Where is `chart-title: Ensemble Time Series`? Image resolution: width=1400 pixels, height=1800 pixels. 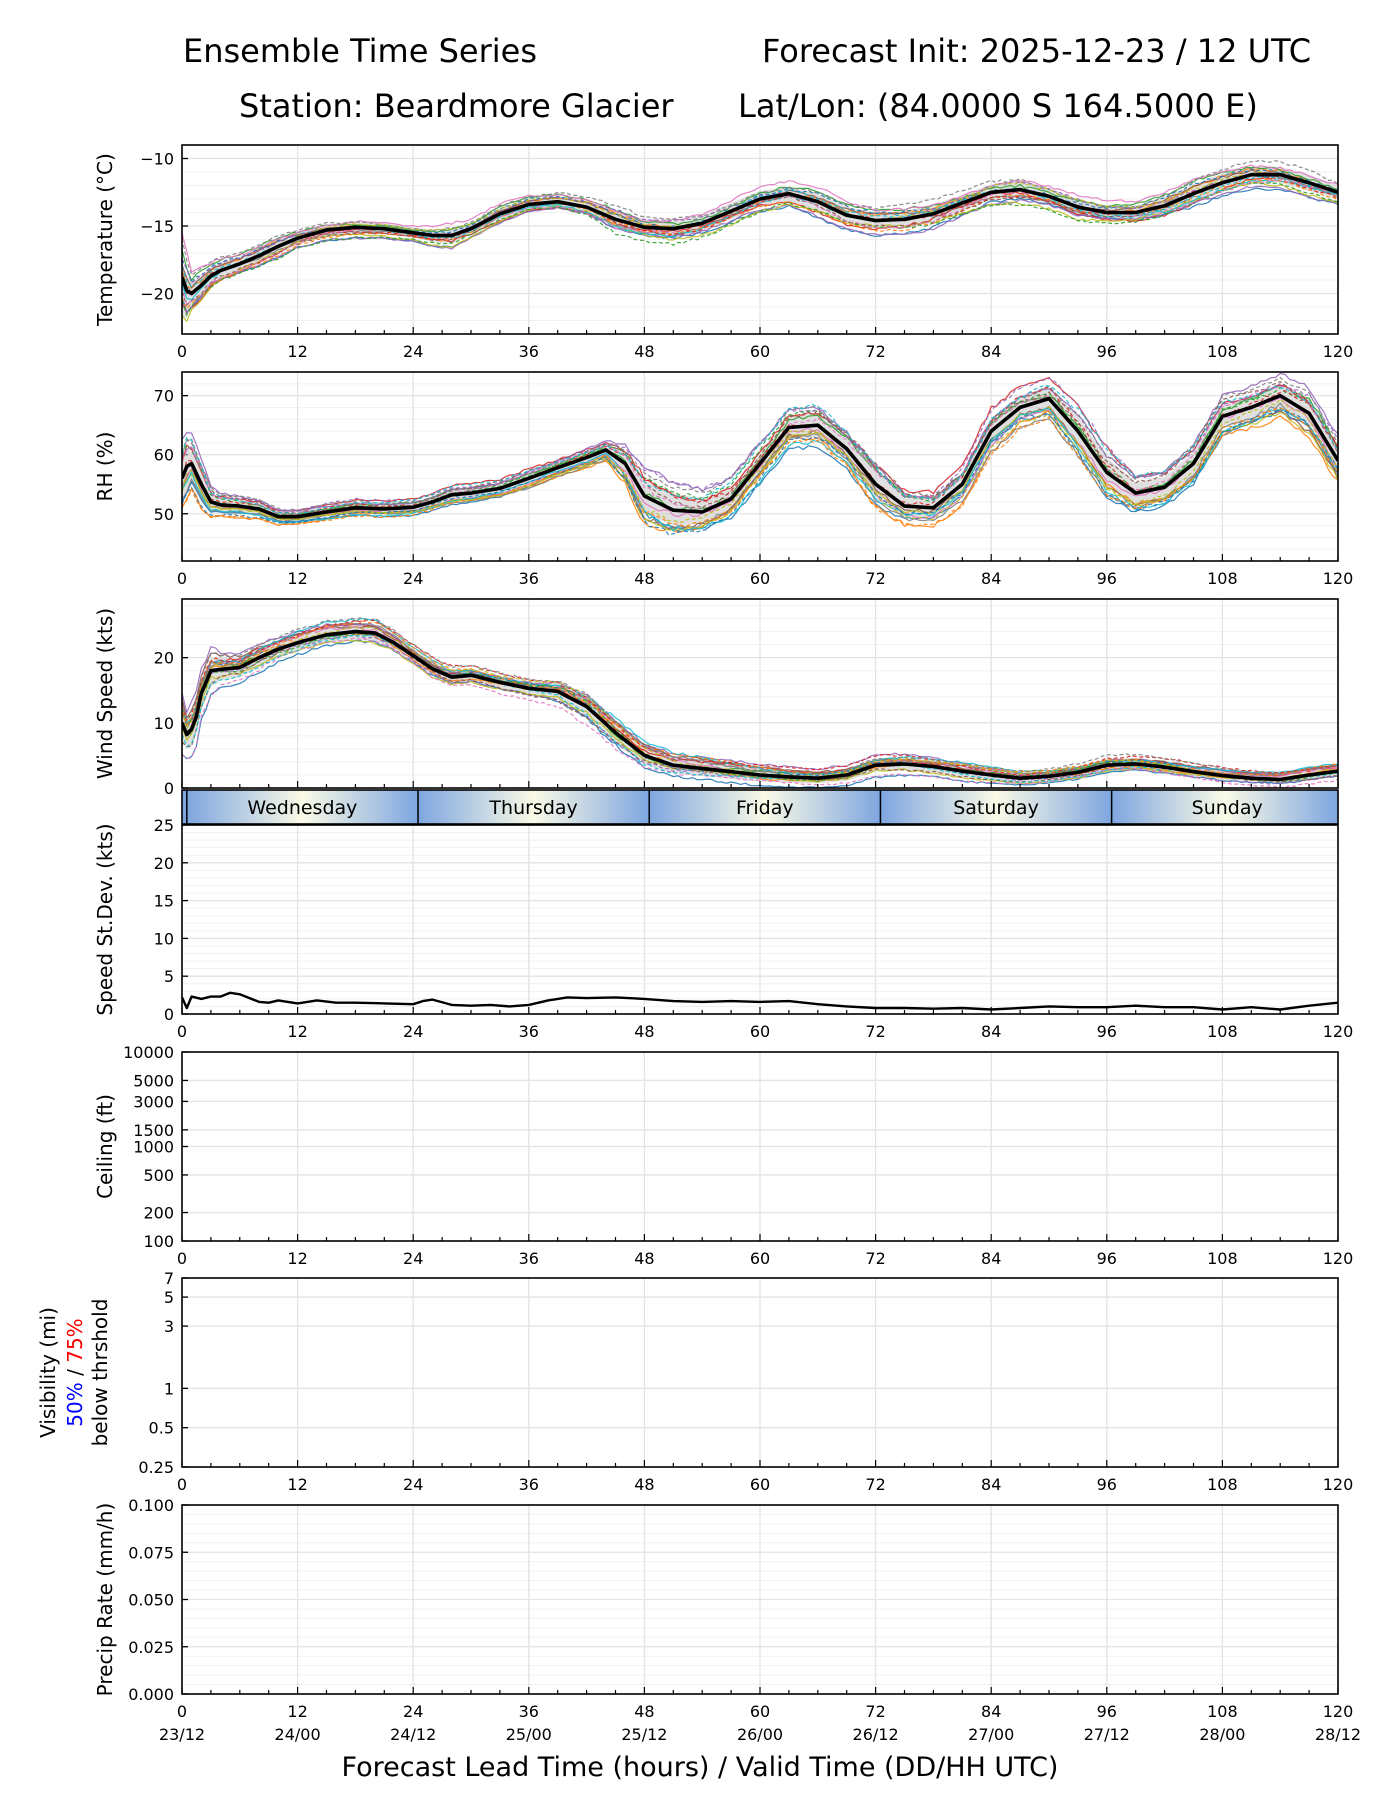
chart-title: Ensemble Time Series is located at coordinates (360, 51).